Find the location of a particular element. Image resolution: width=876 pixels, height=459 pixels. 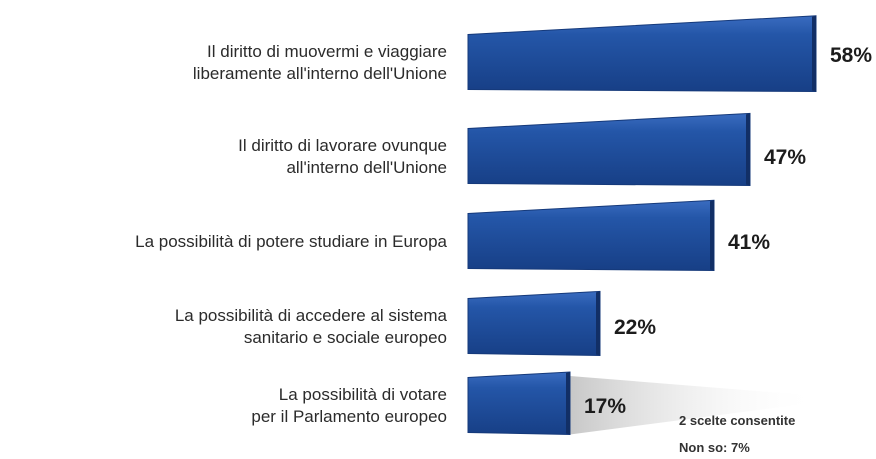

bar-shadow is located at coordinates (695, 405).